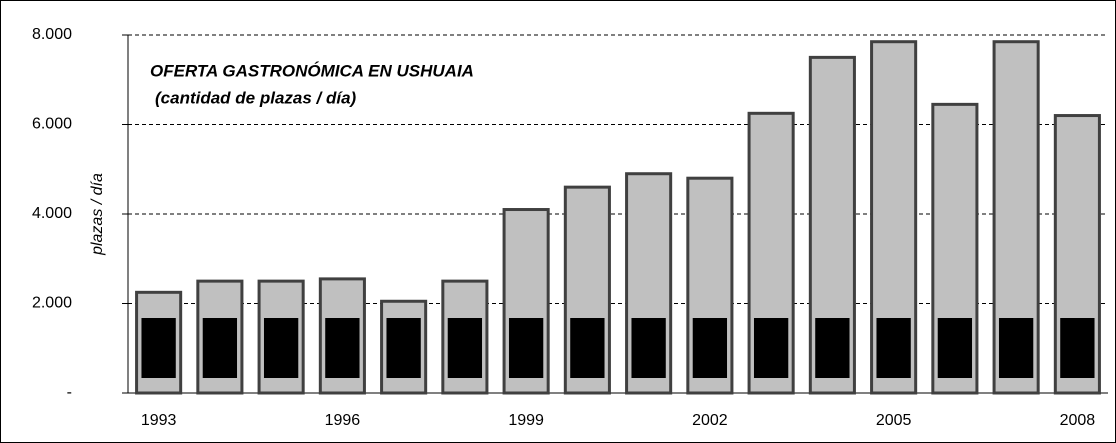 This screenshot has height=443, width=1116. I want to click on y-tick-label: 4.000, so click(52, 213).